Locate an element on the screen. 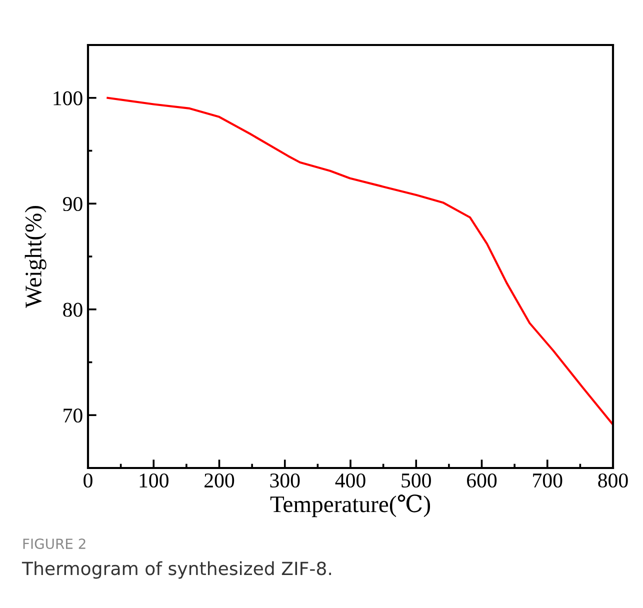 This screenshot has width=643, height=608. x-axis-title: Temperature(℃) is located at coordinates (350, 506).